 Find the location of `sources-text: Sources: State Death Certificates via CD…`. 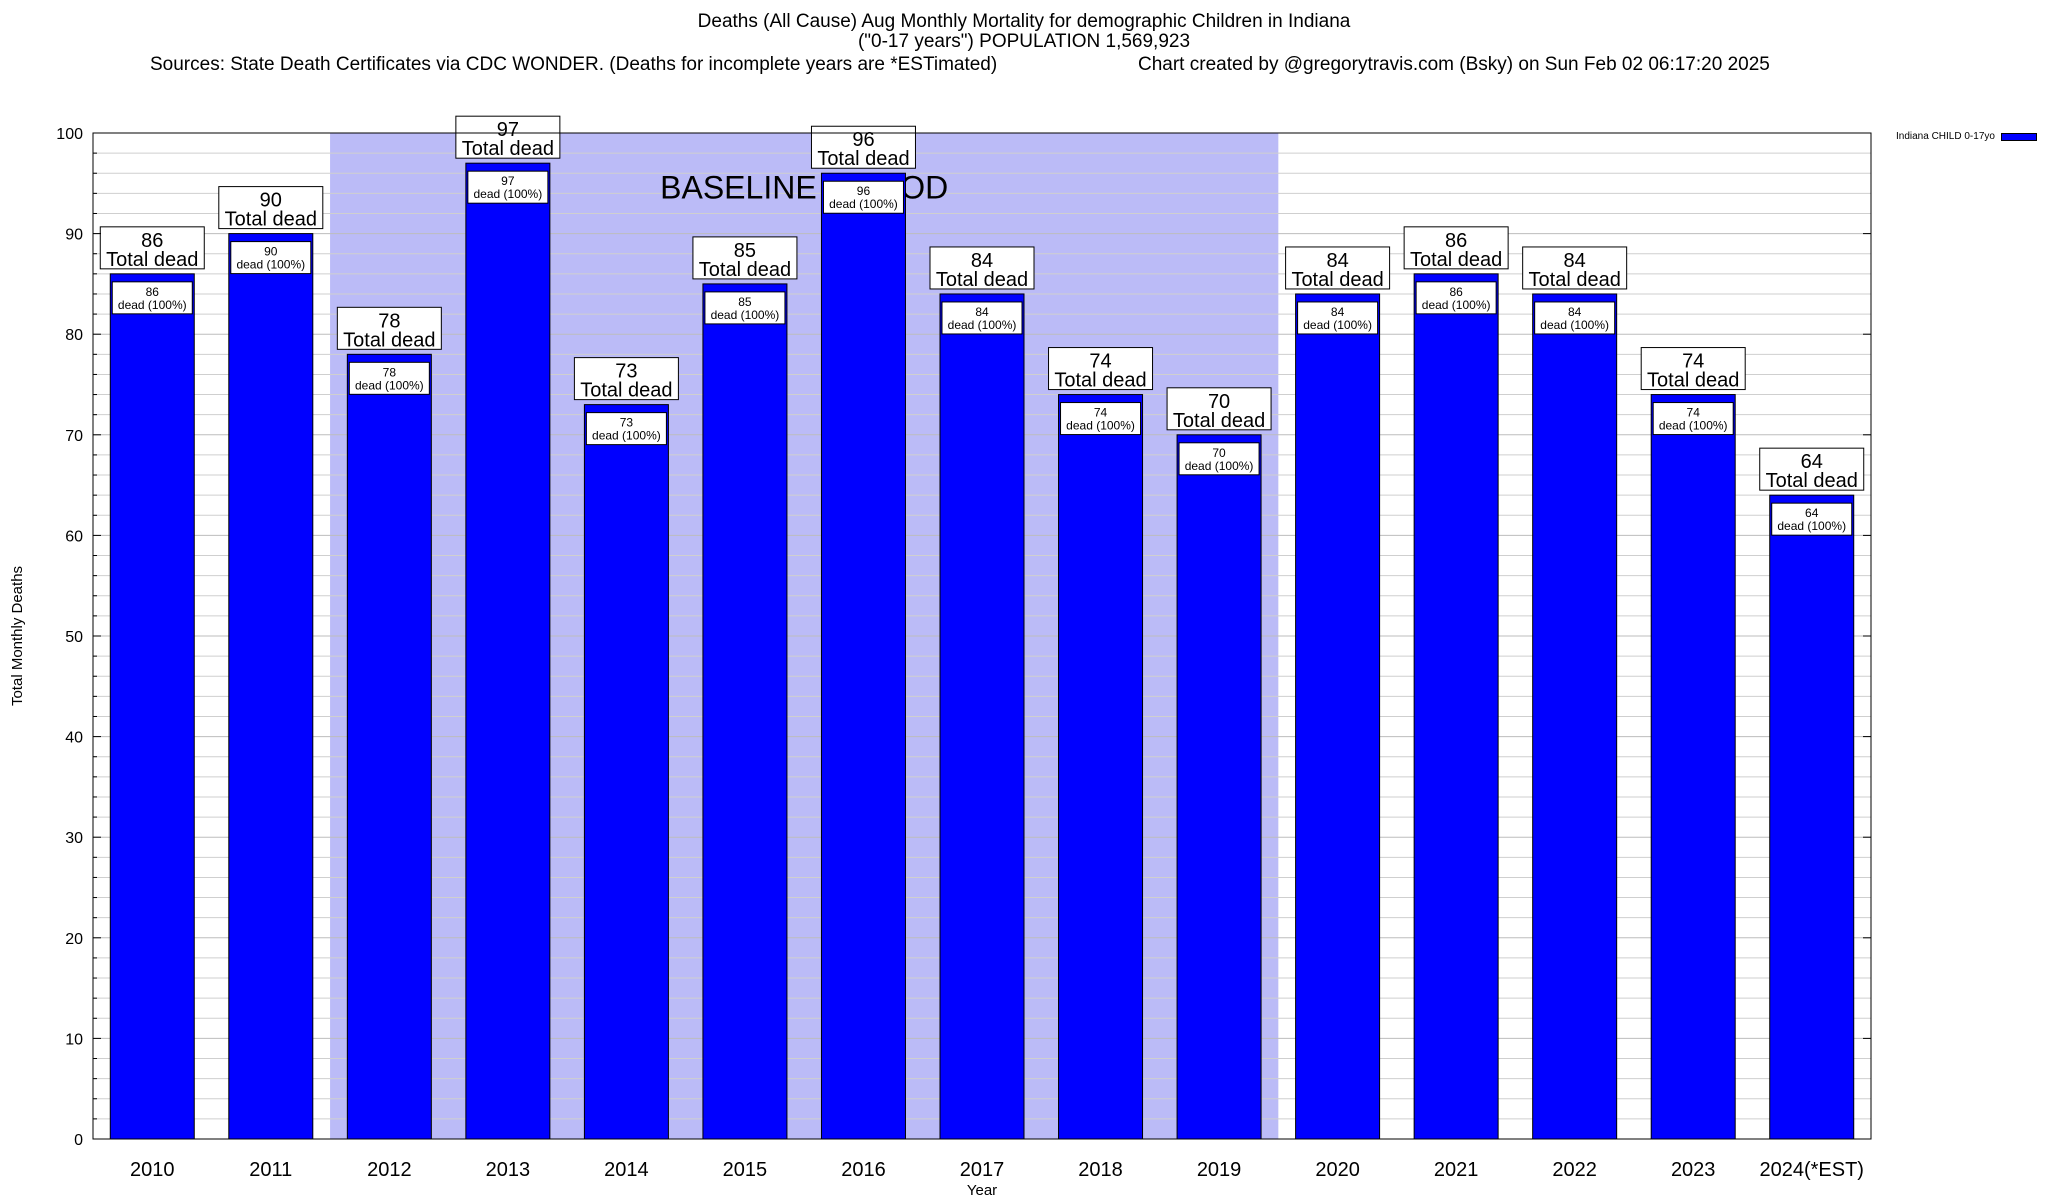

sources-text: Sources: State Death Certificates via CD… is located at coordinates (574, 64).